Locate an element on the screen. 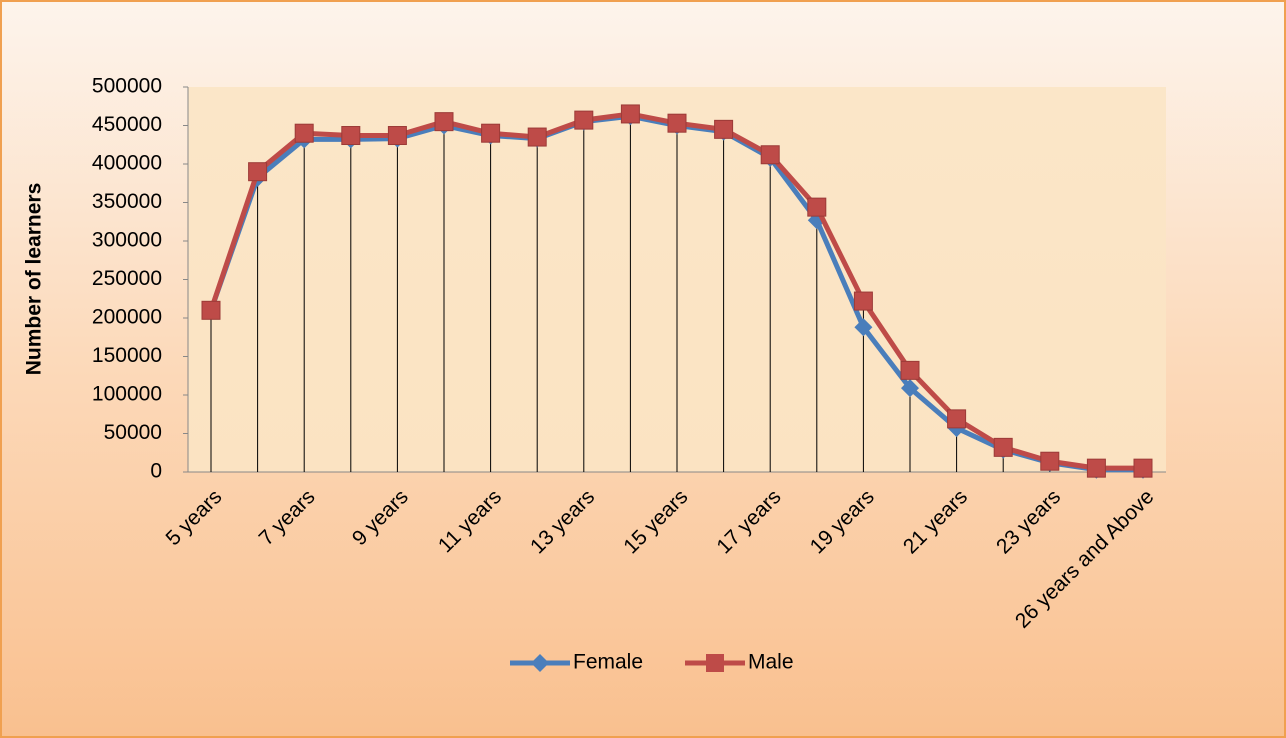 Image resolution: width=1286 pixels, height=738 pixels. y-tick-label: 350000 is located at coordinates (127, 201).